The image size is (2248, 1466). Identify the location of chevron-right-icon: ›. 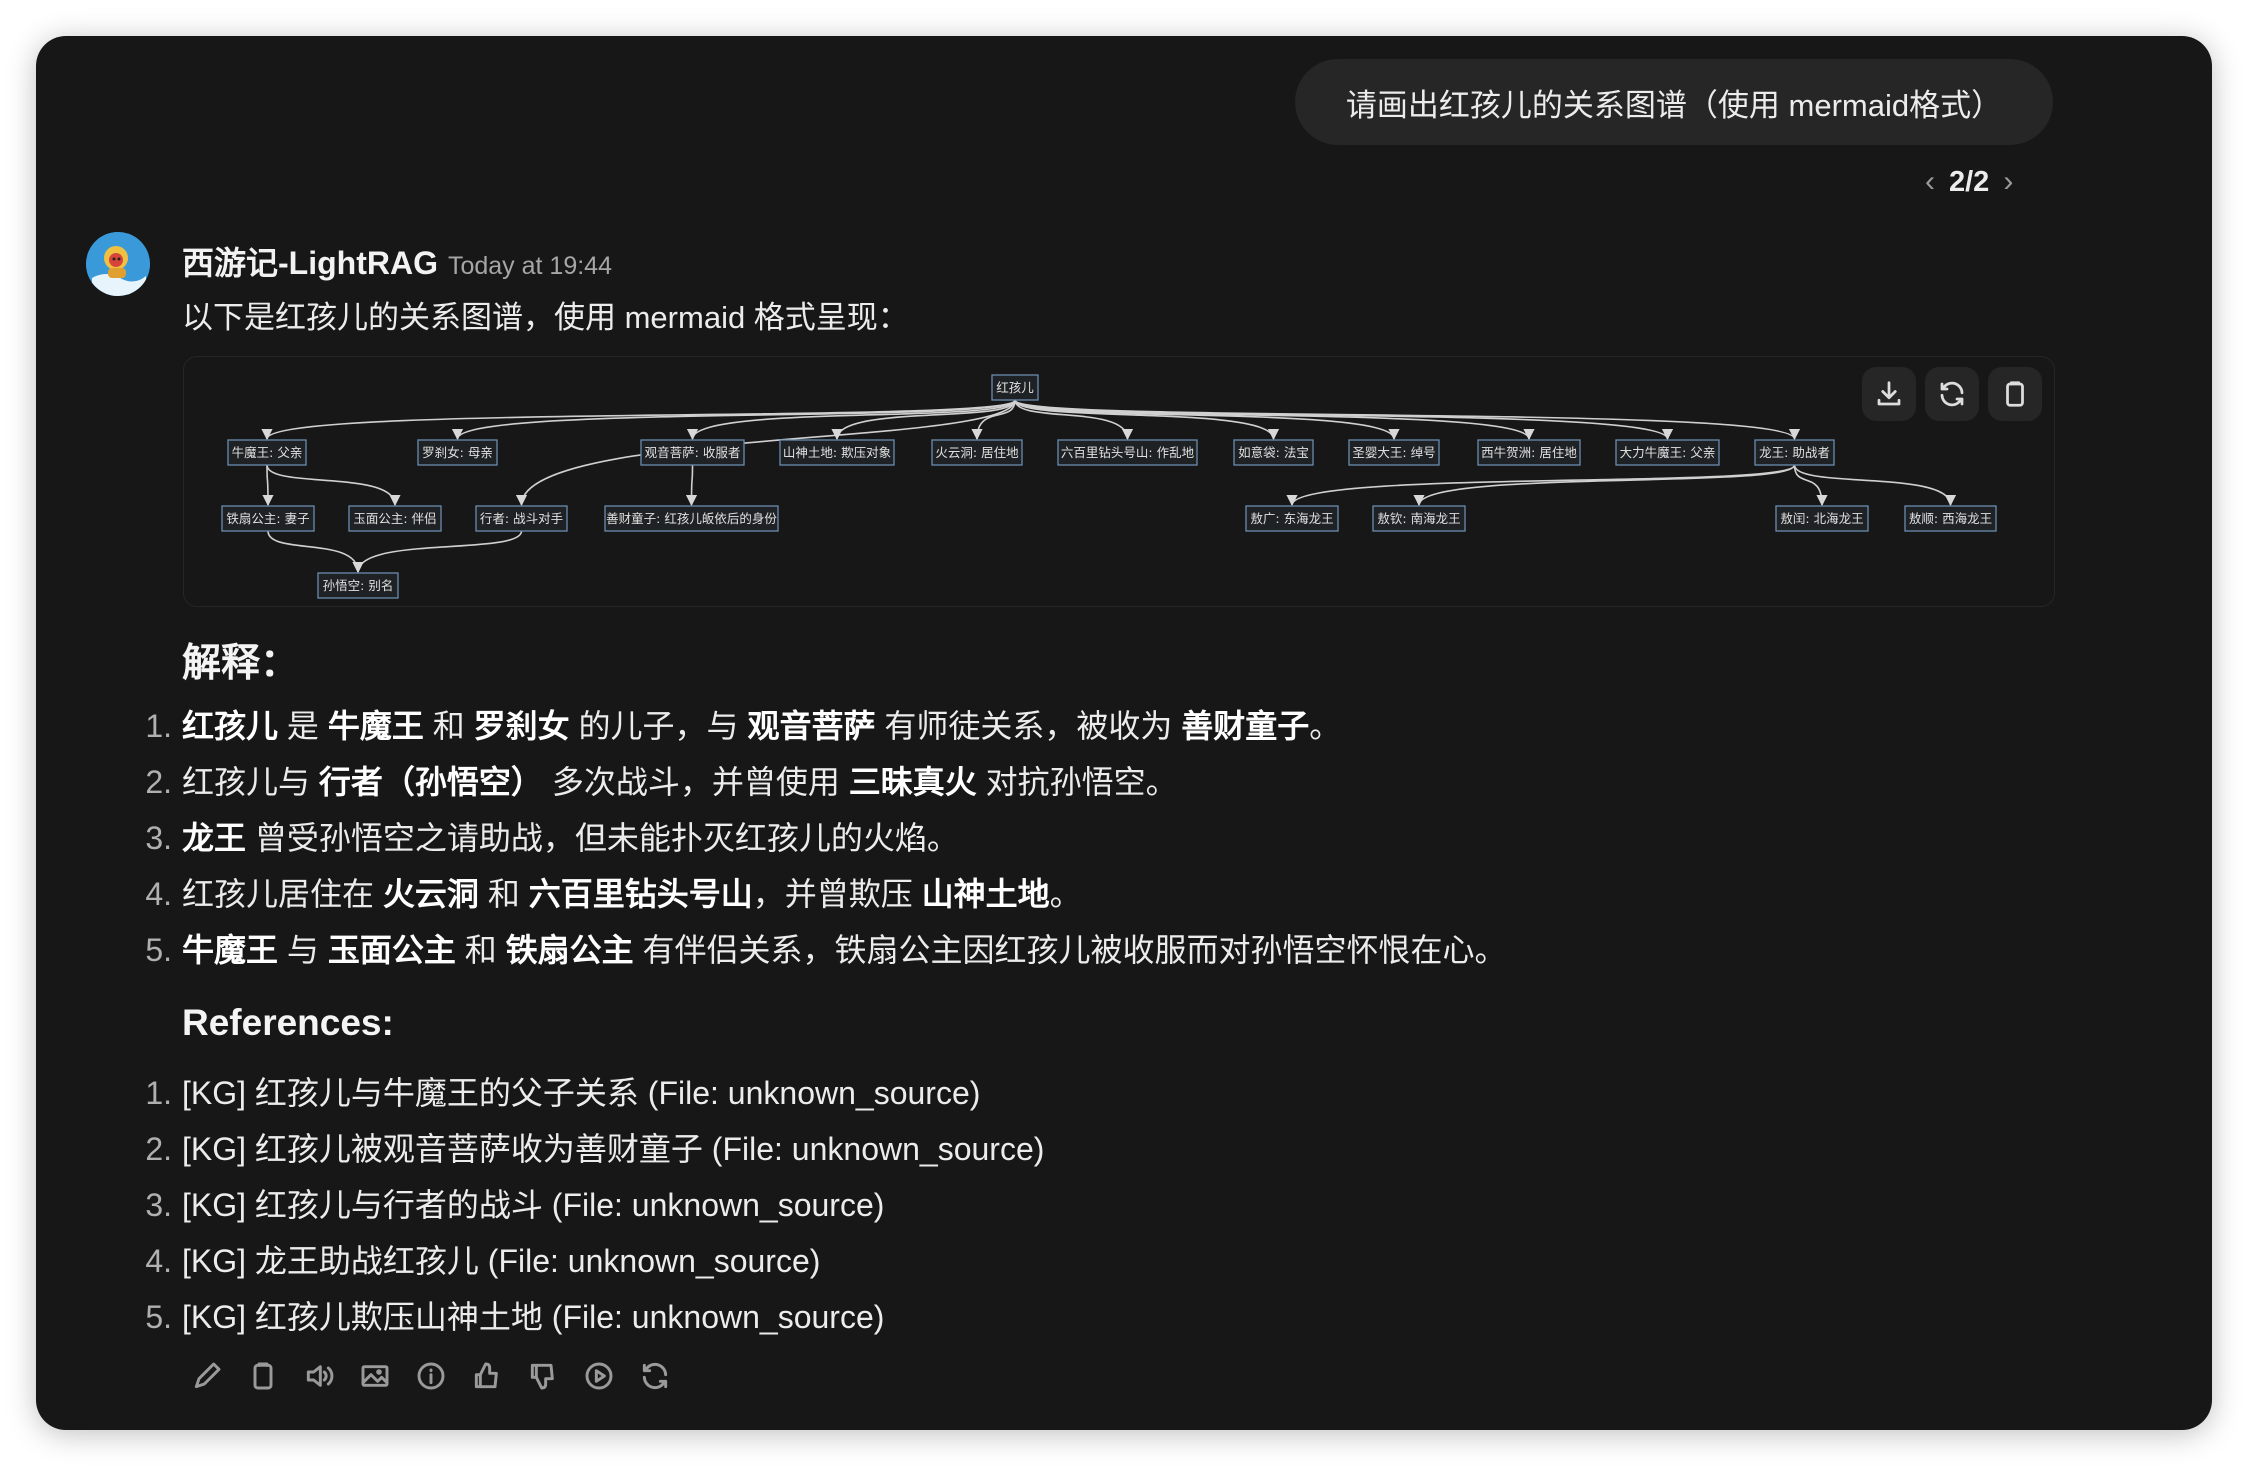
(2008, 181).